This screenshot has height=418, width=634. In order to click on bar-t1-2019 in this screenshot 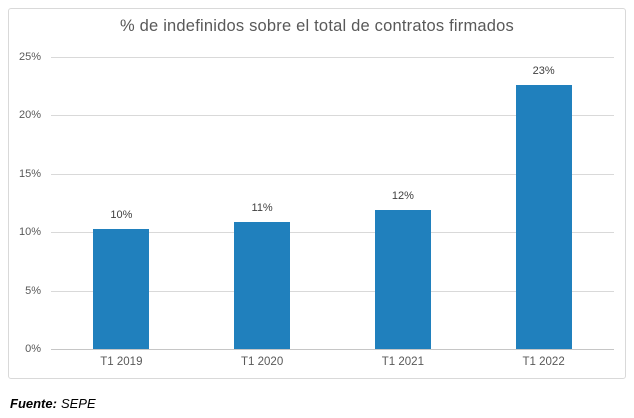, I will do `click(121, 288)`.